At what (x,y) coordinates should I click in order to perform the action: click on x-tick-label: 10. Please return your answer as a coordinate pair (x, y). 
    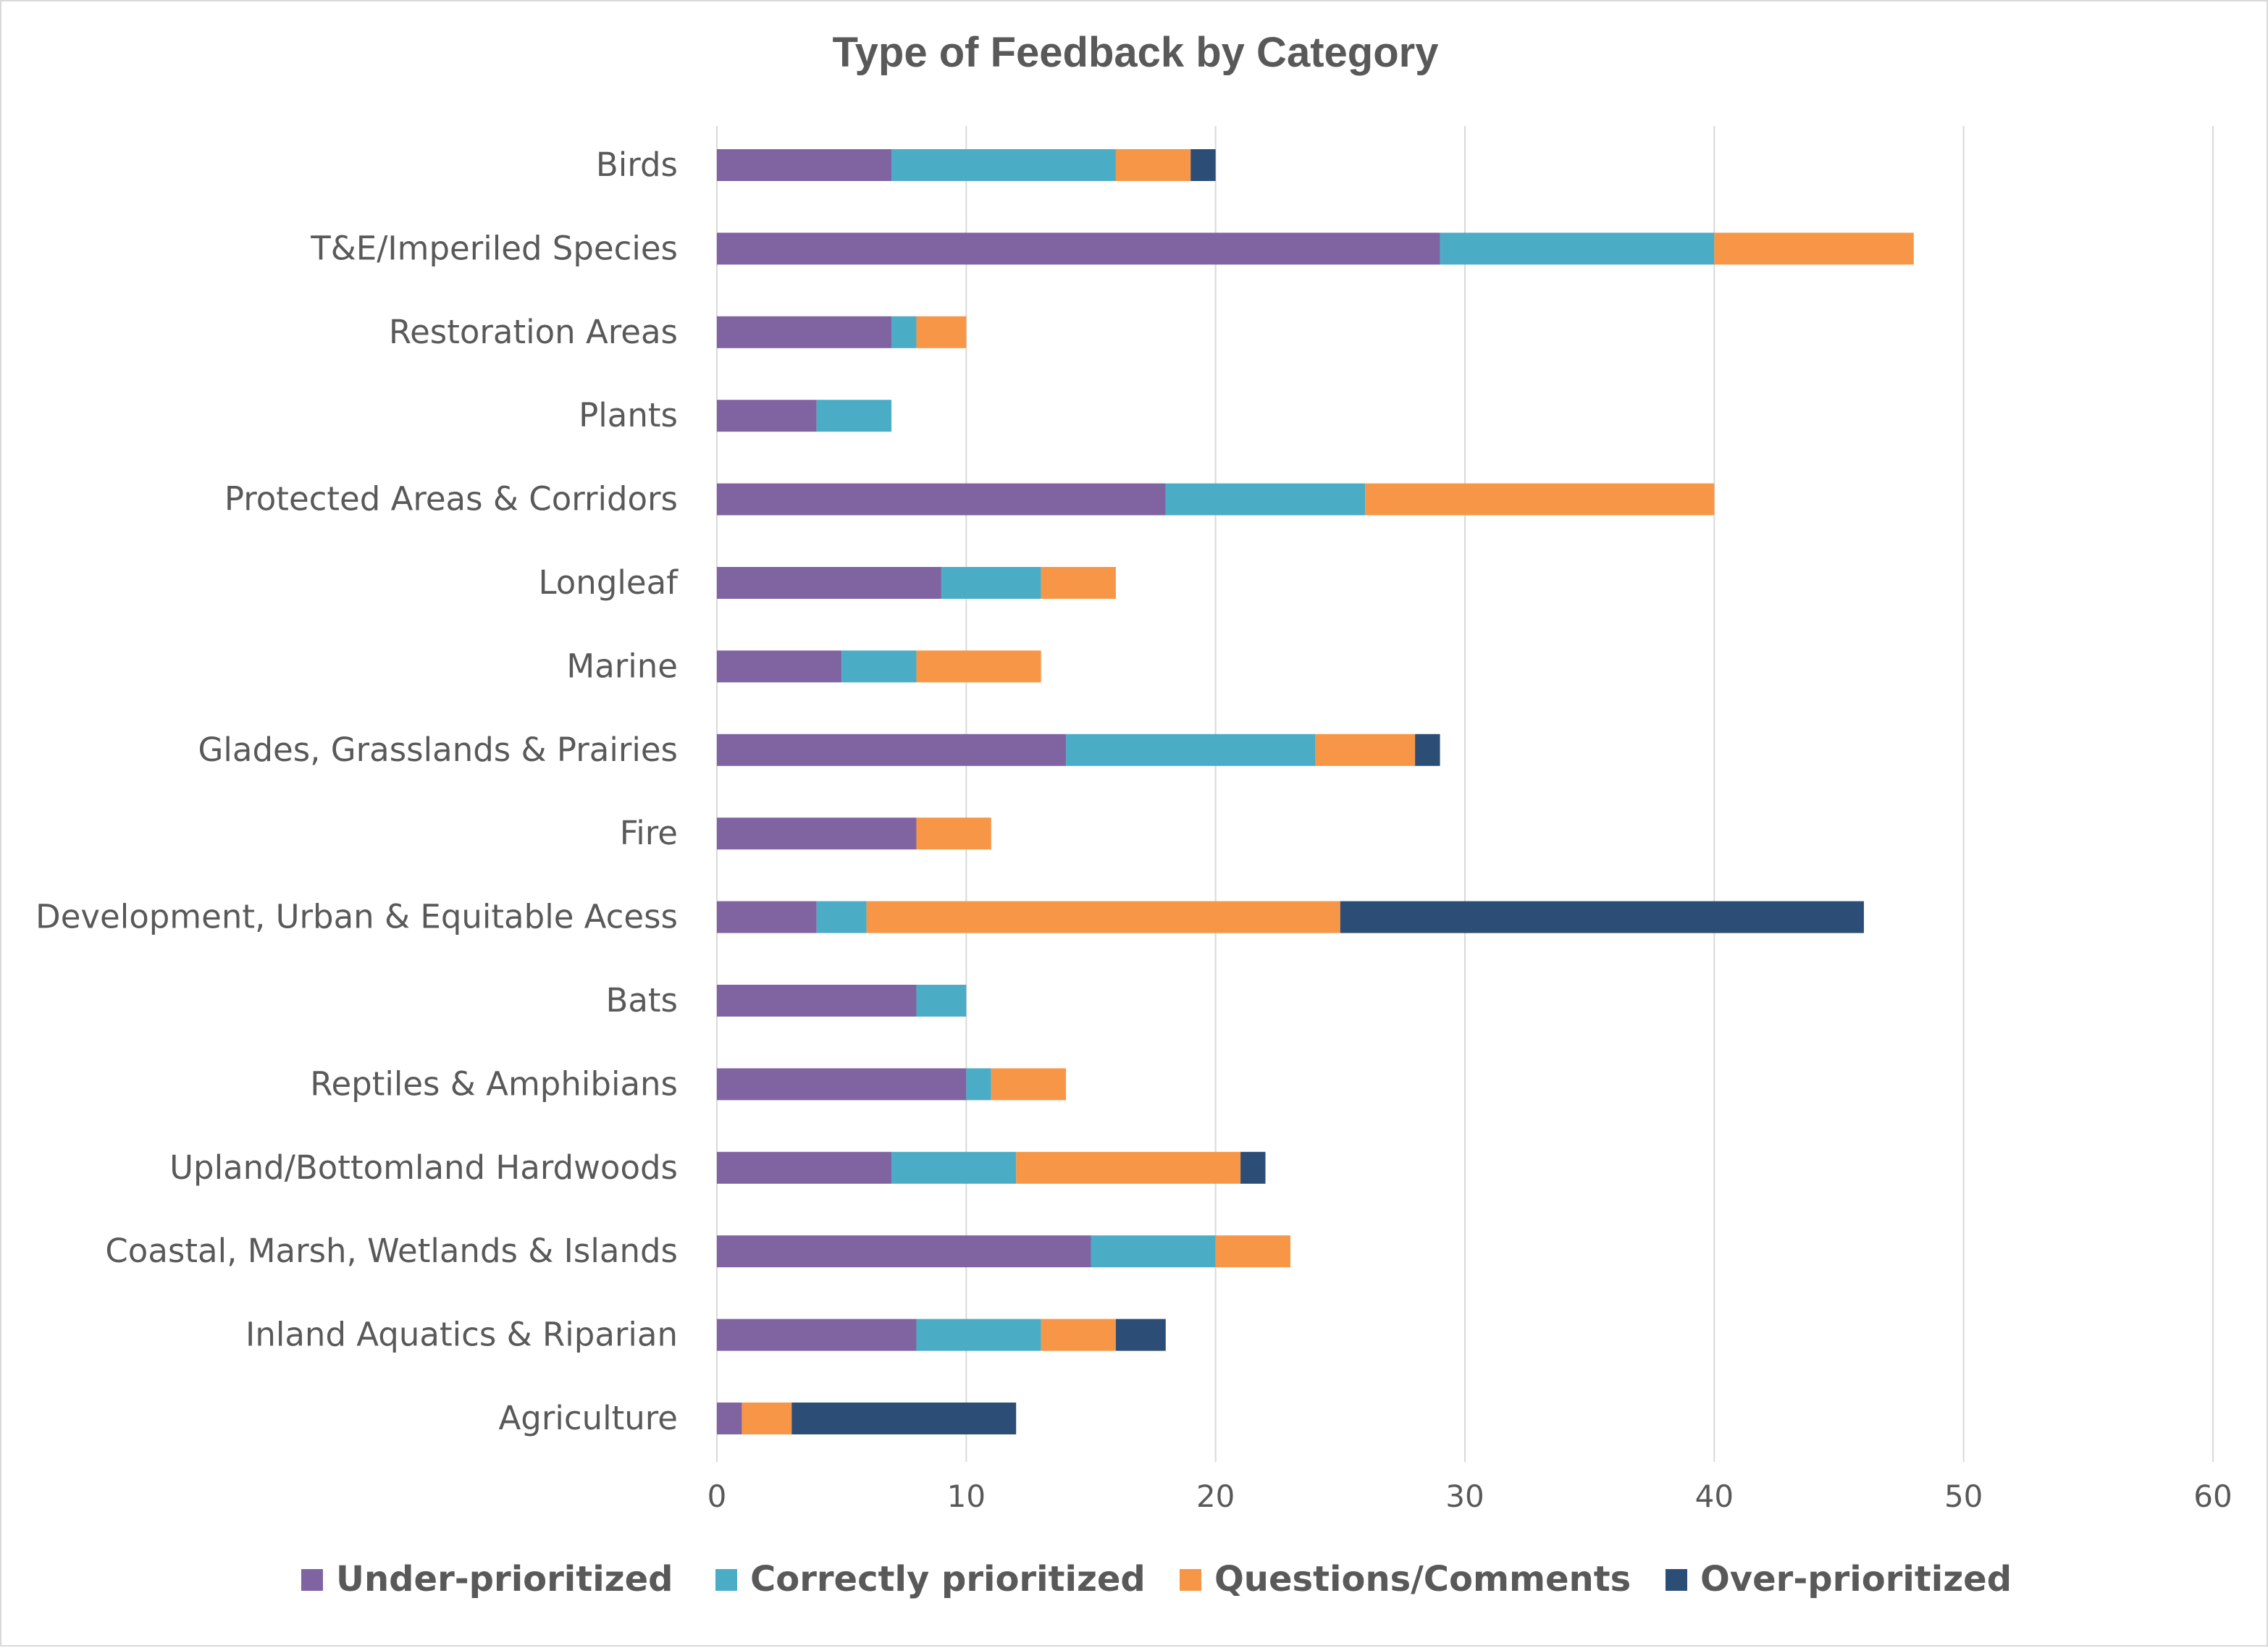
    Looking at the image, I should click on (966, 1496).